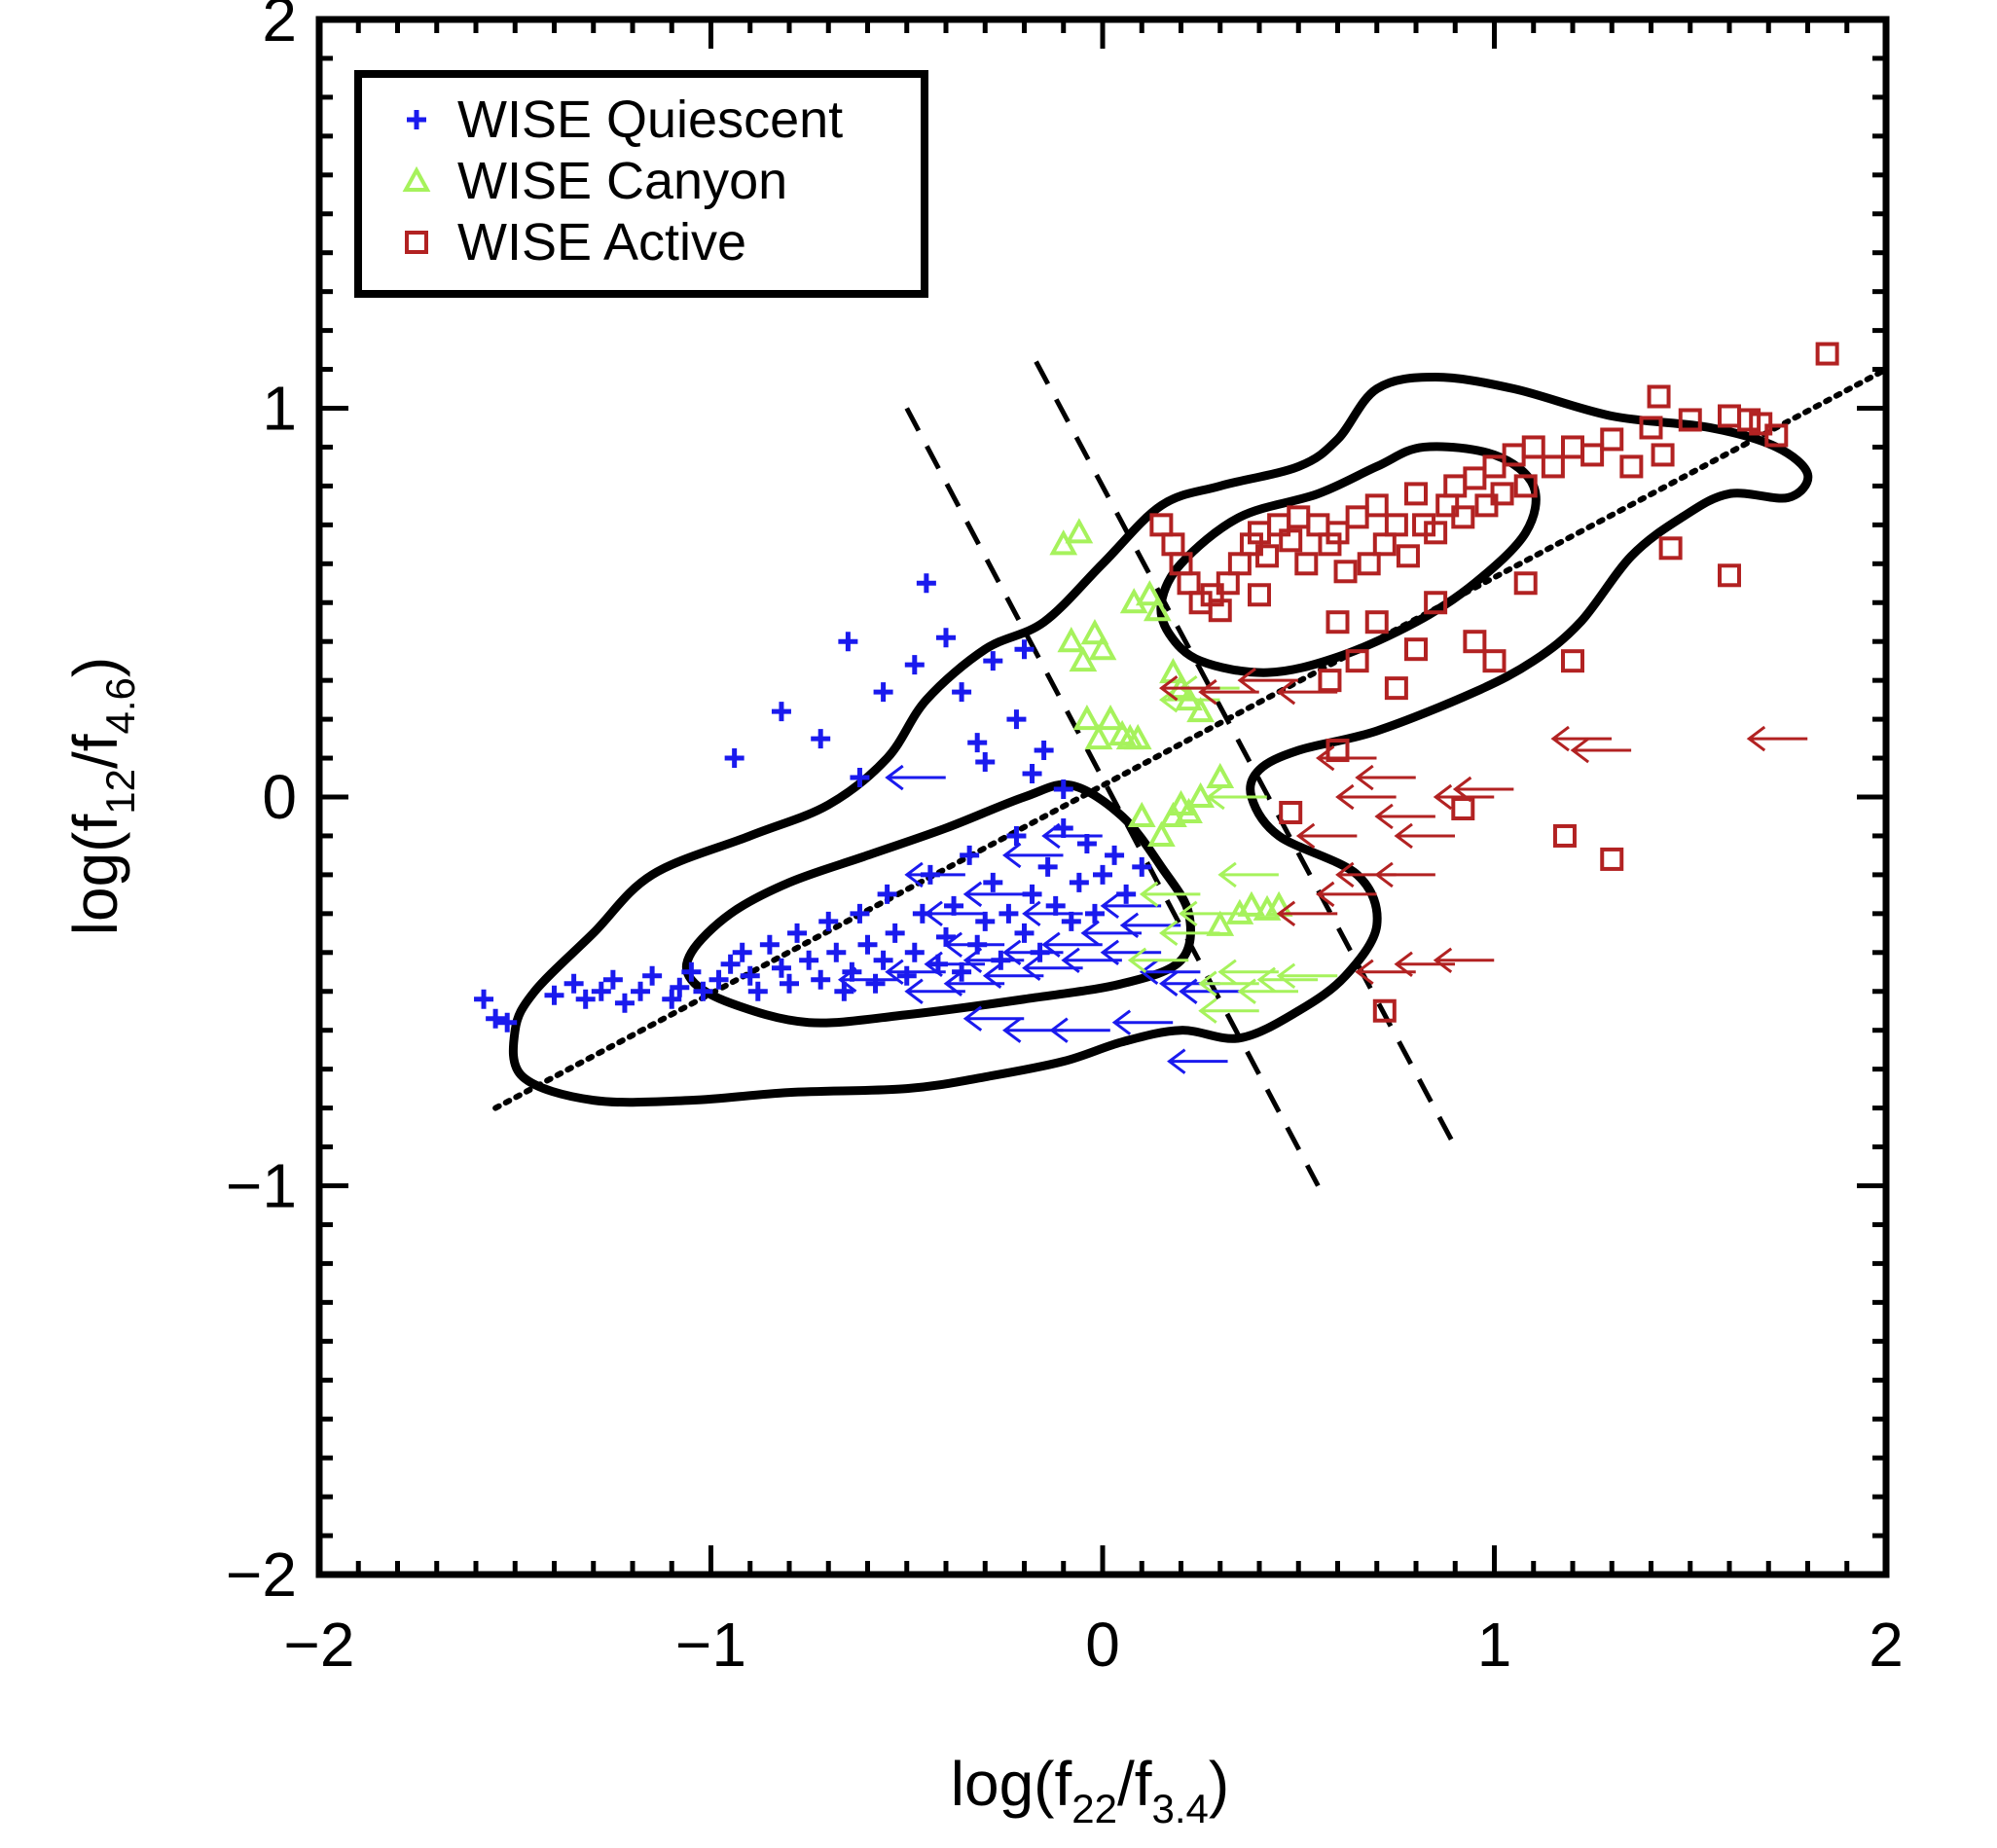  I want to click on legend-label-quiescent: WISE Quiescent, so click(650, 120).